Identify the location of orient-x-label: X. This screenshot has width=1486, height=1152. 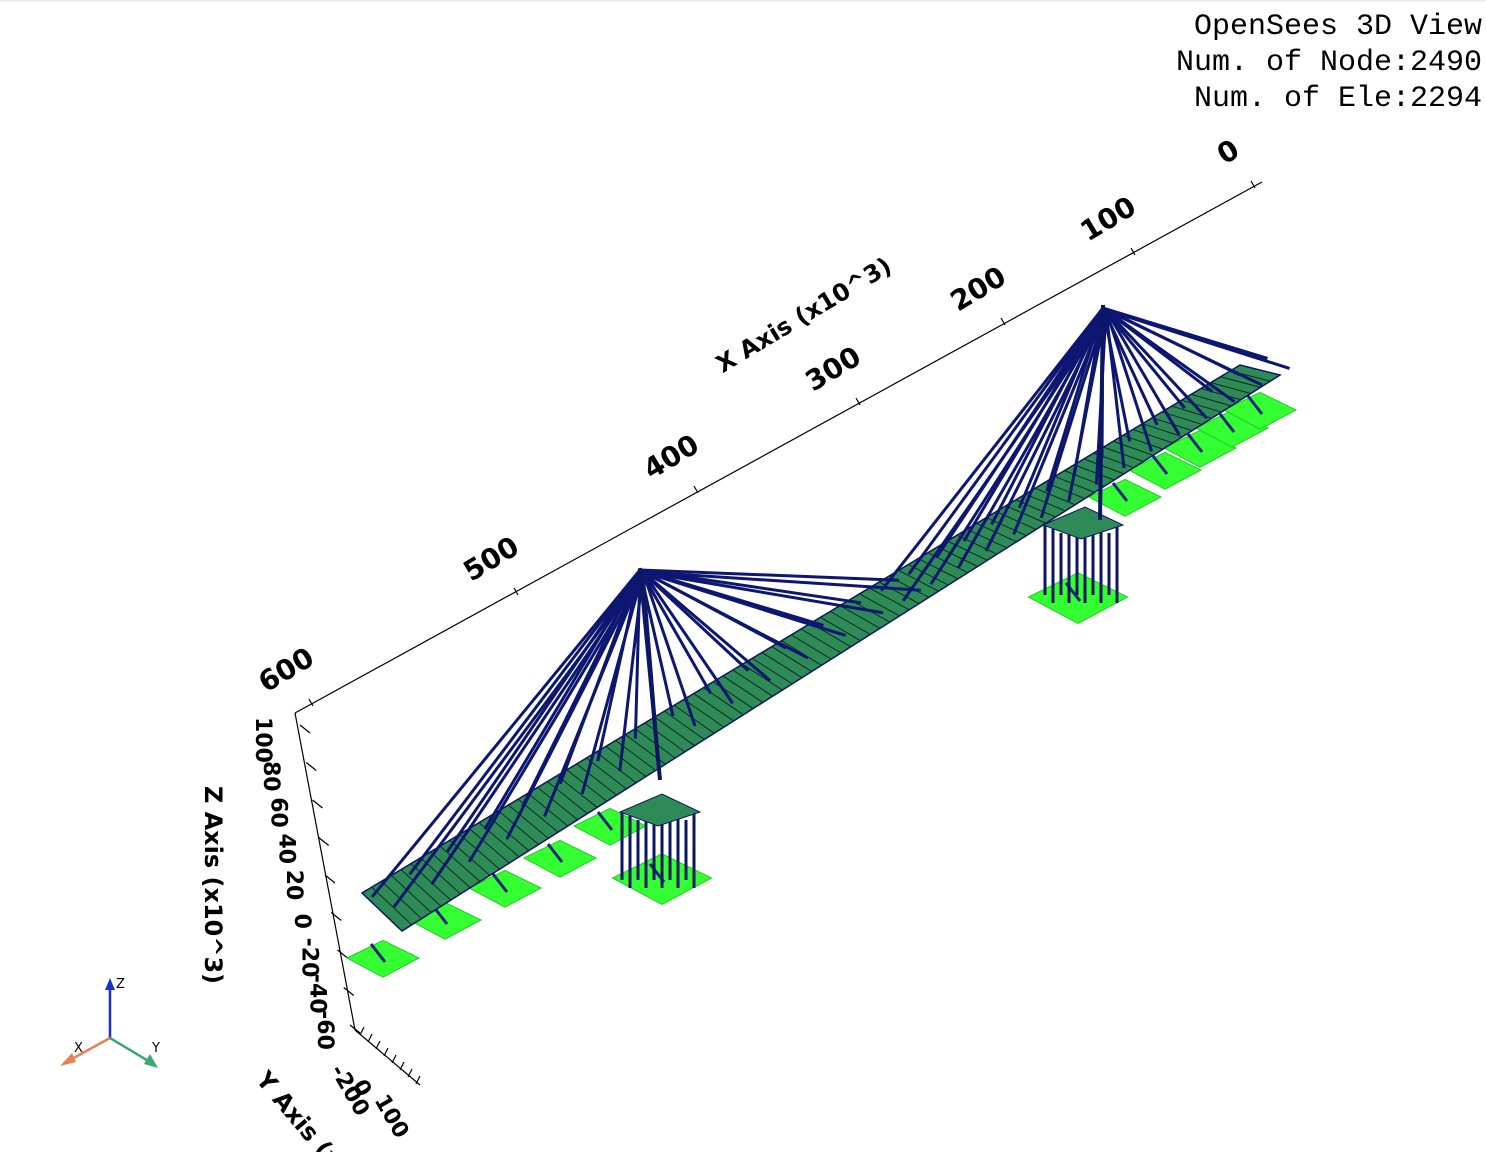
(78, 1048).